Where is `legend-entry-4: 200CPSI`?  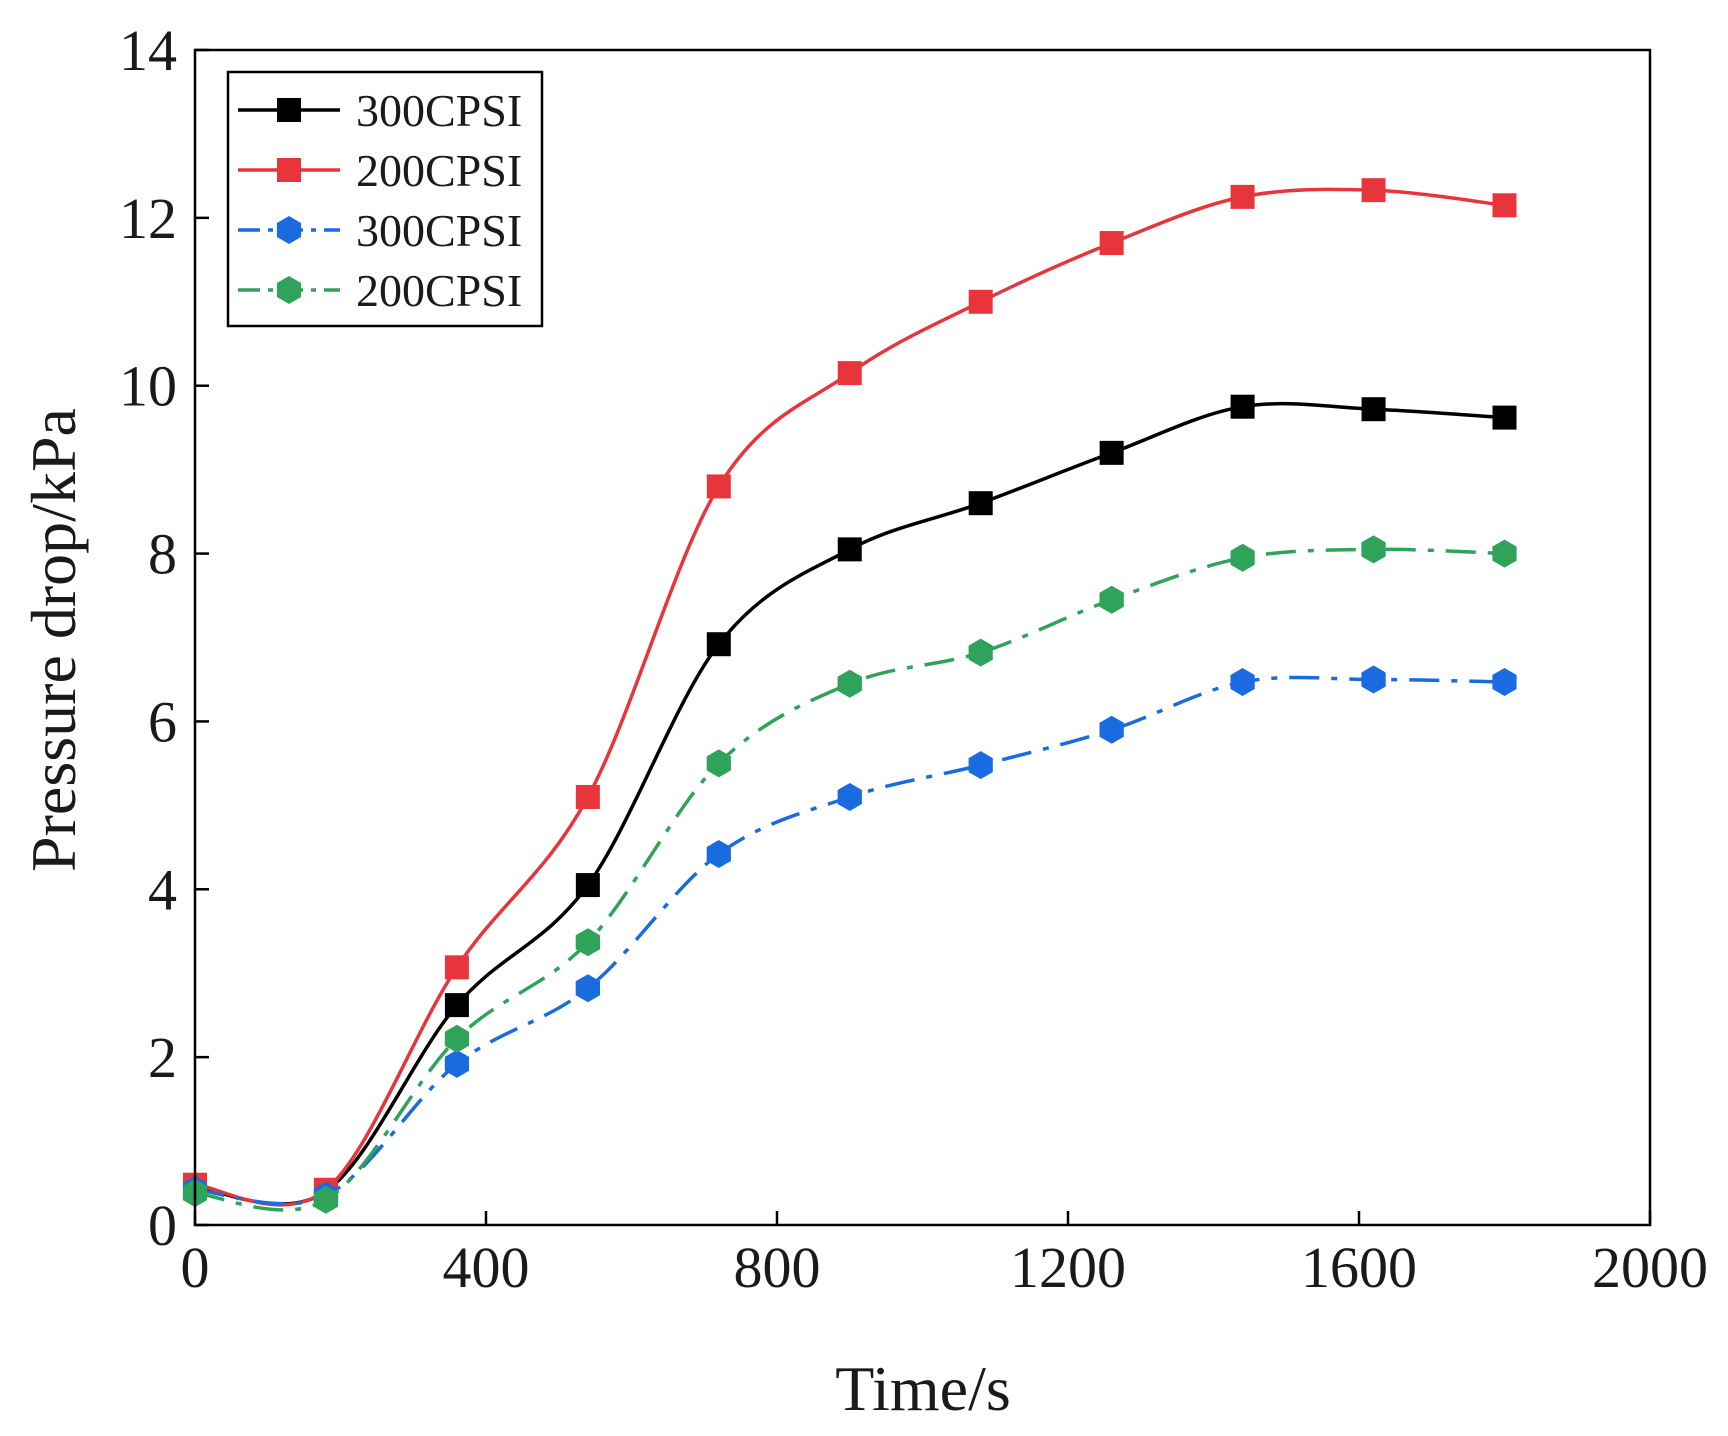 legend-entry-4: 200CPSI is located at coordinates (380, 290).